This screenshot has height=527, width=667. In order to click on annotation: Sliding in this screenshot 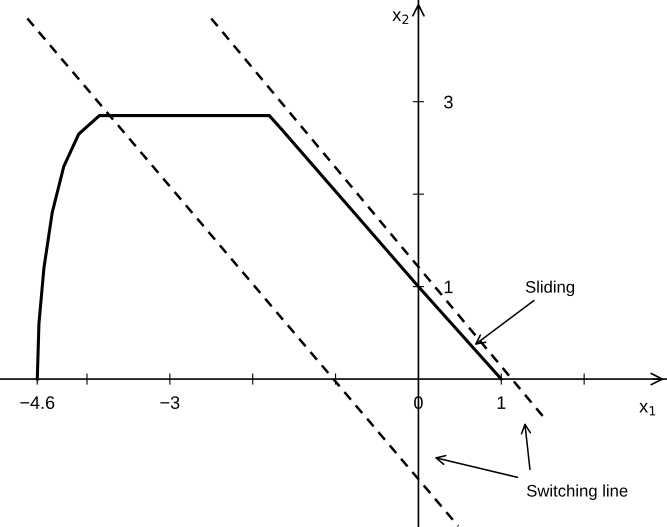, I will do `click(550, 288)`.